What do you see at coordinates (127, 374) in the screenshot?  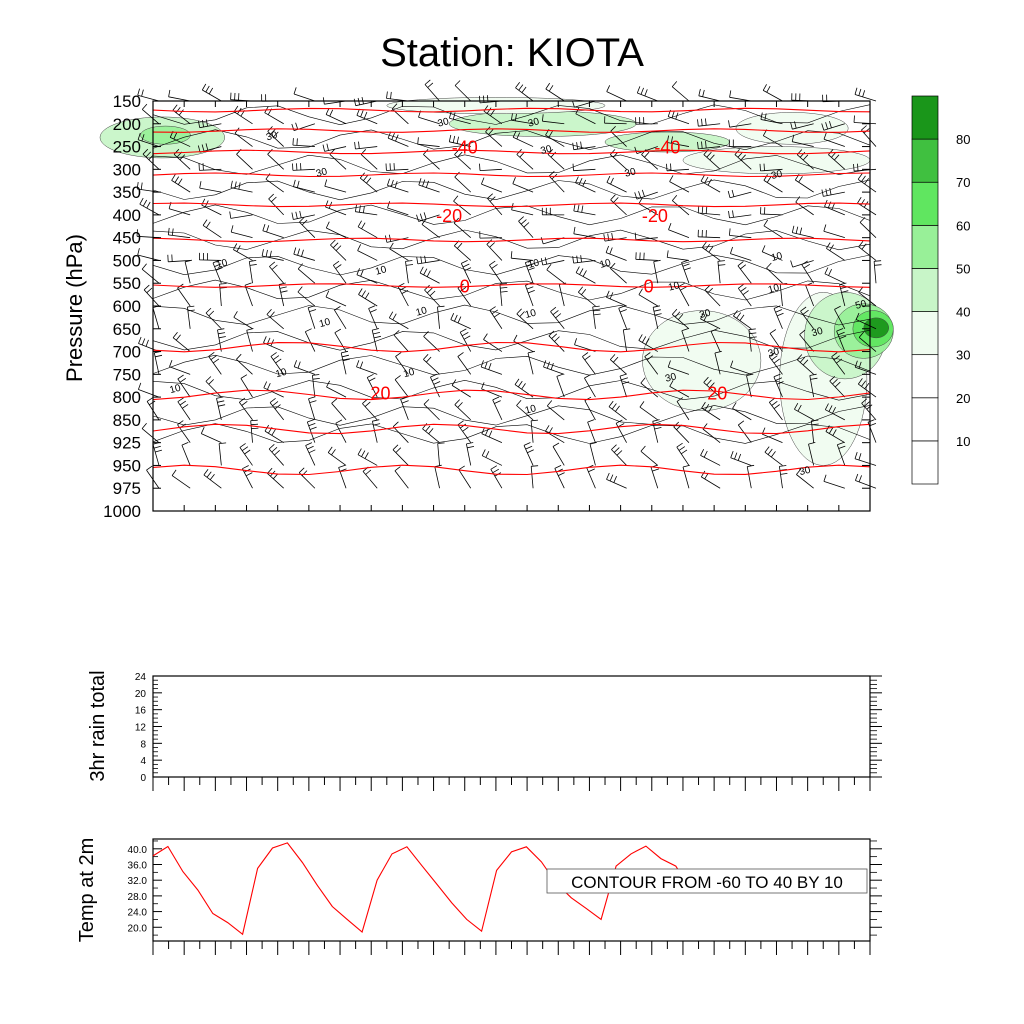 I see `pressure-tick-label: 750` at bounding box center [127, 374].